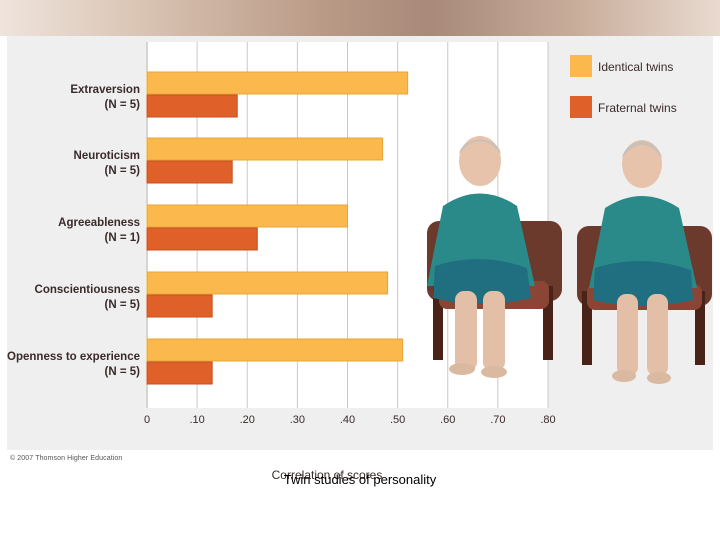  What do you see at coordinates (99, 223) in the screenshot?
I see `category-name: Agreeableness` at bounding box center [99, 223].